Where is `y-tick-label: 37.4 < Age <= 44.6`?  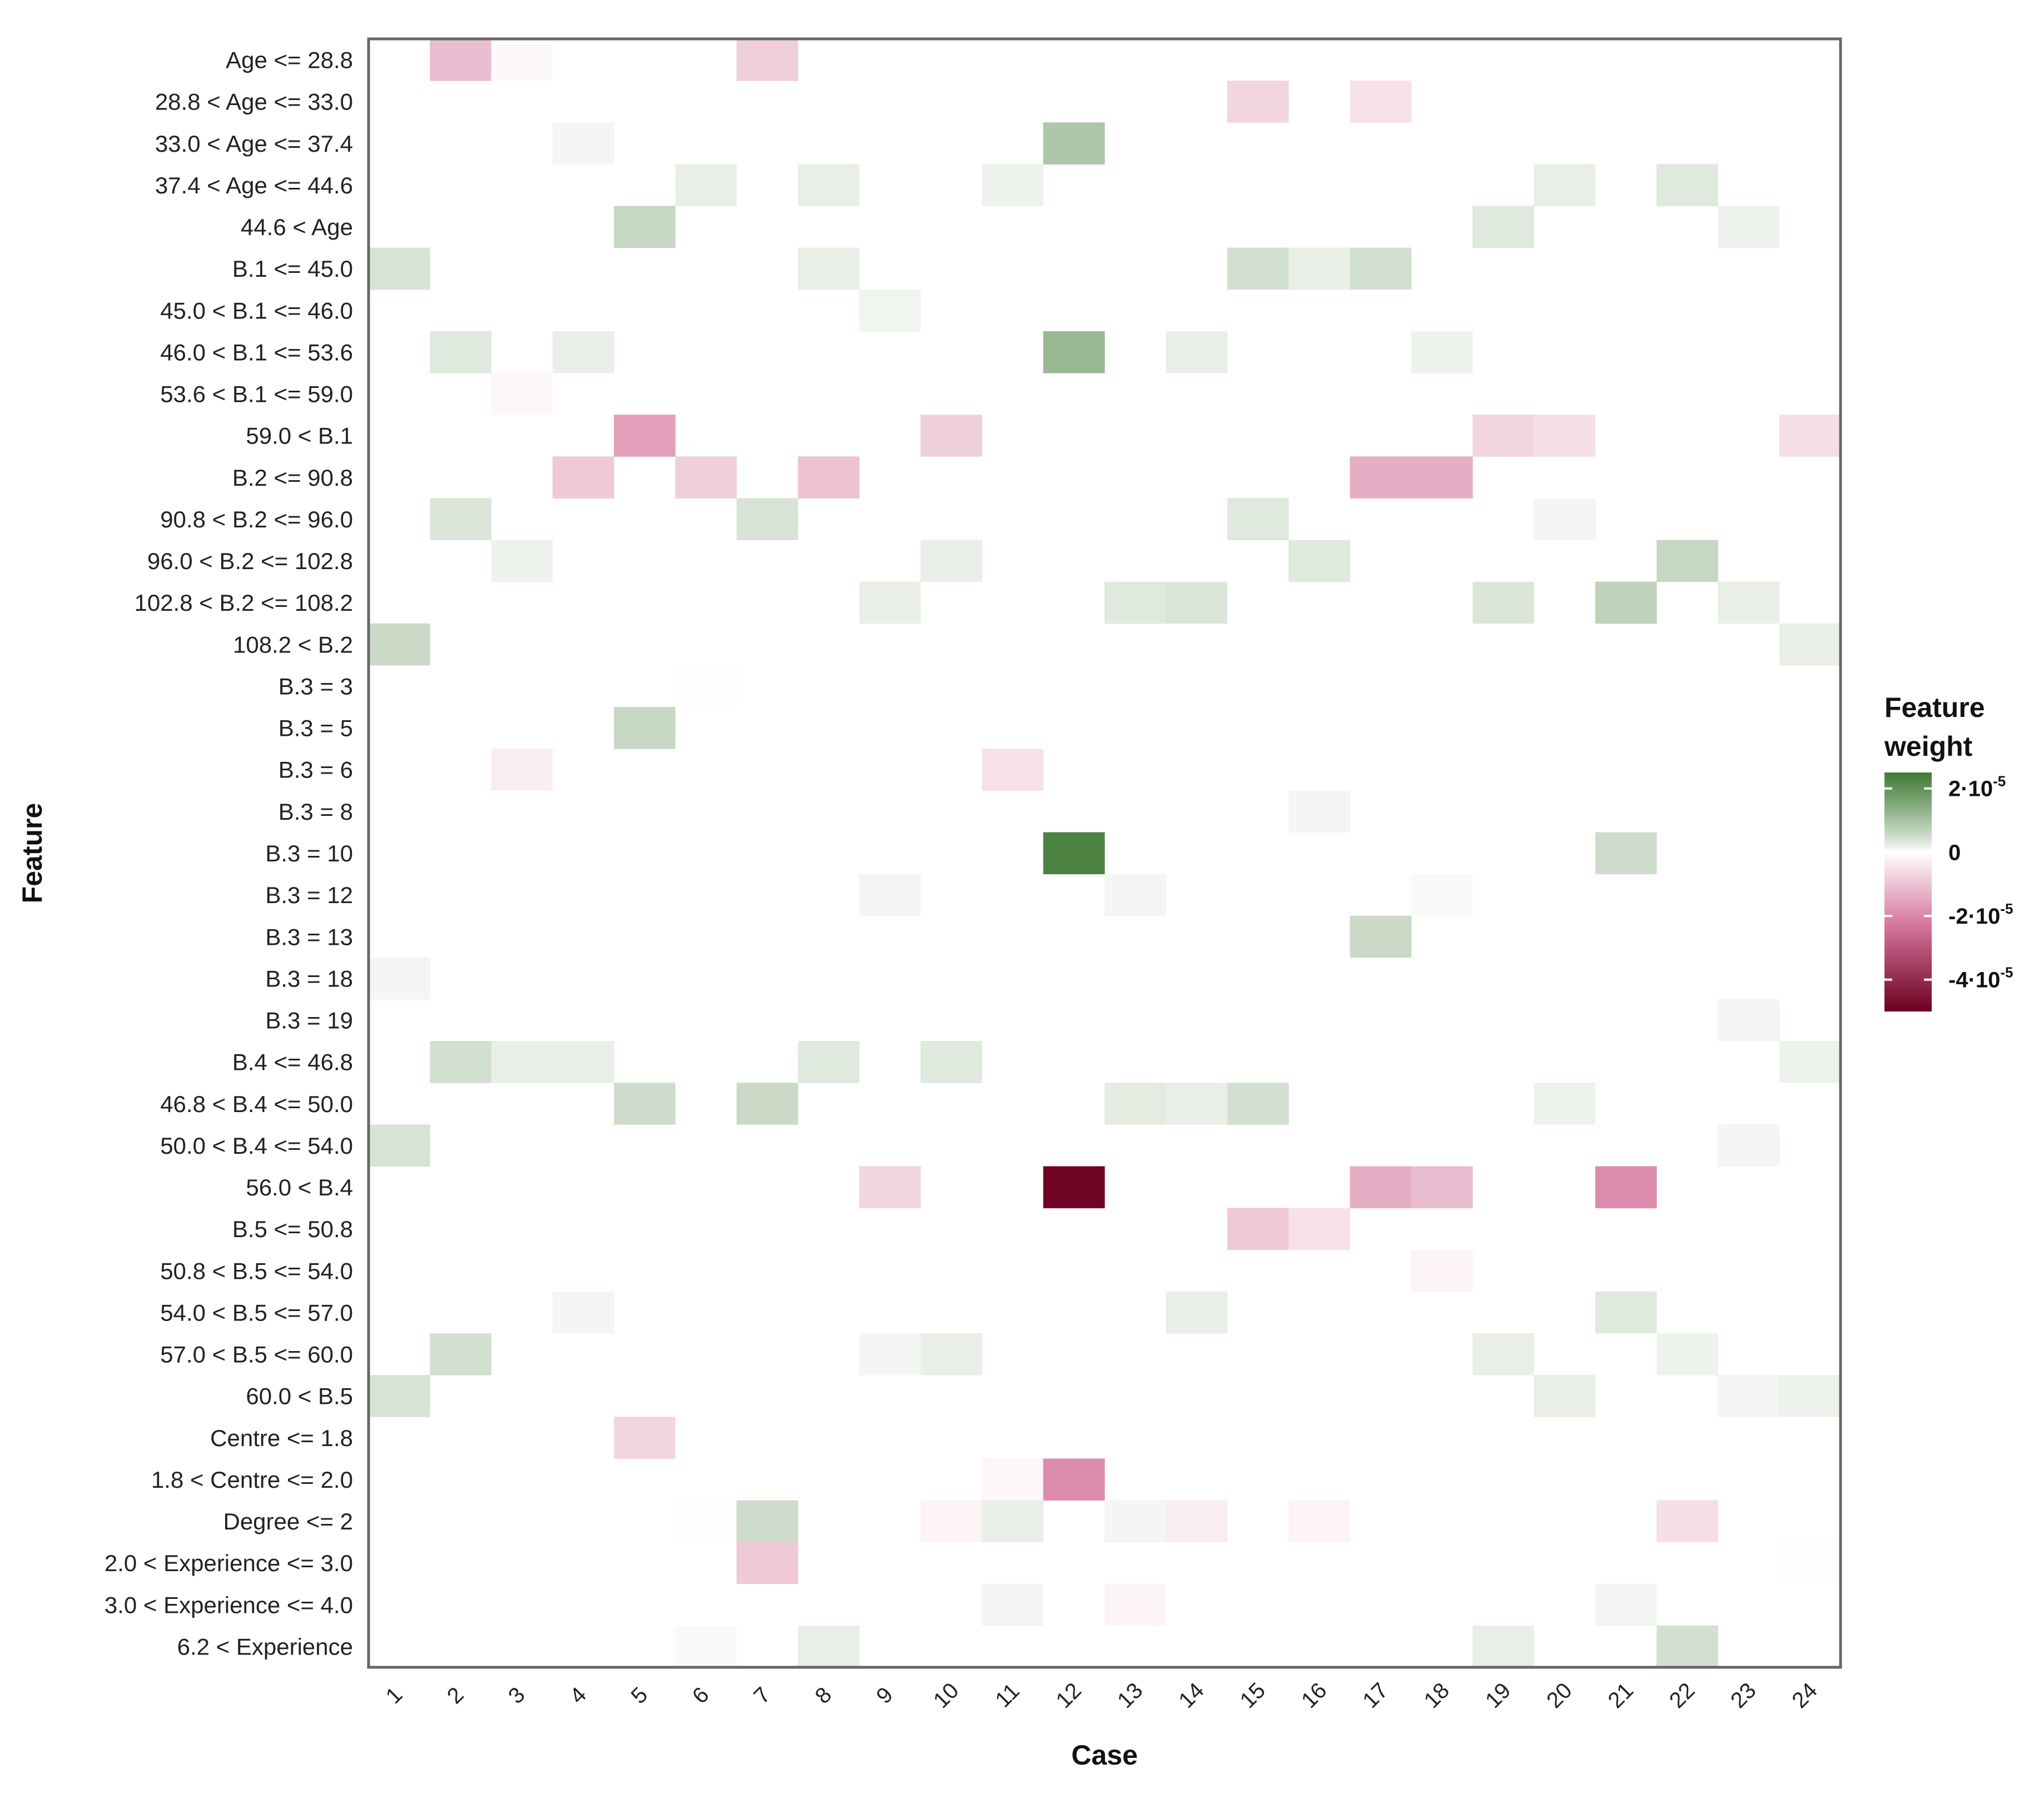
y-tick-label: 37.4 < Age <= 44.6 is located at coordinates (254, 185).